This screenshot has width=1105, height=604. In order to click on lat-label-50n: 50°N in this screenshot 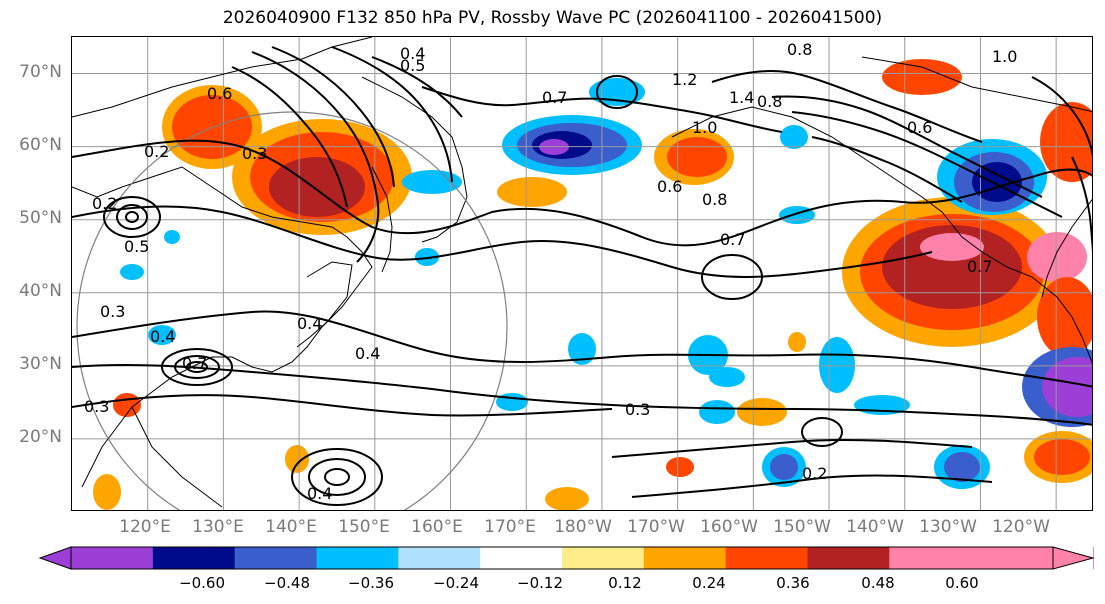, I will do `click(40, 218)`.